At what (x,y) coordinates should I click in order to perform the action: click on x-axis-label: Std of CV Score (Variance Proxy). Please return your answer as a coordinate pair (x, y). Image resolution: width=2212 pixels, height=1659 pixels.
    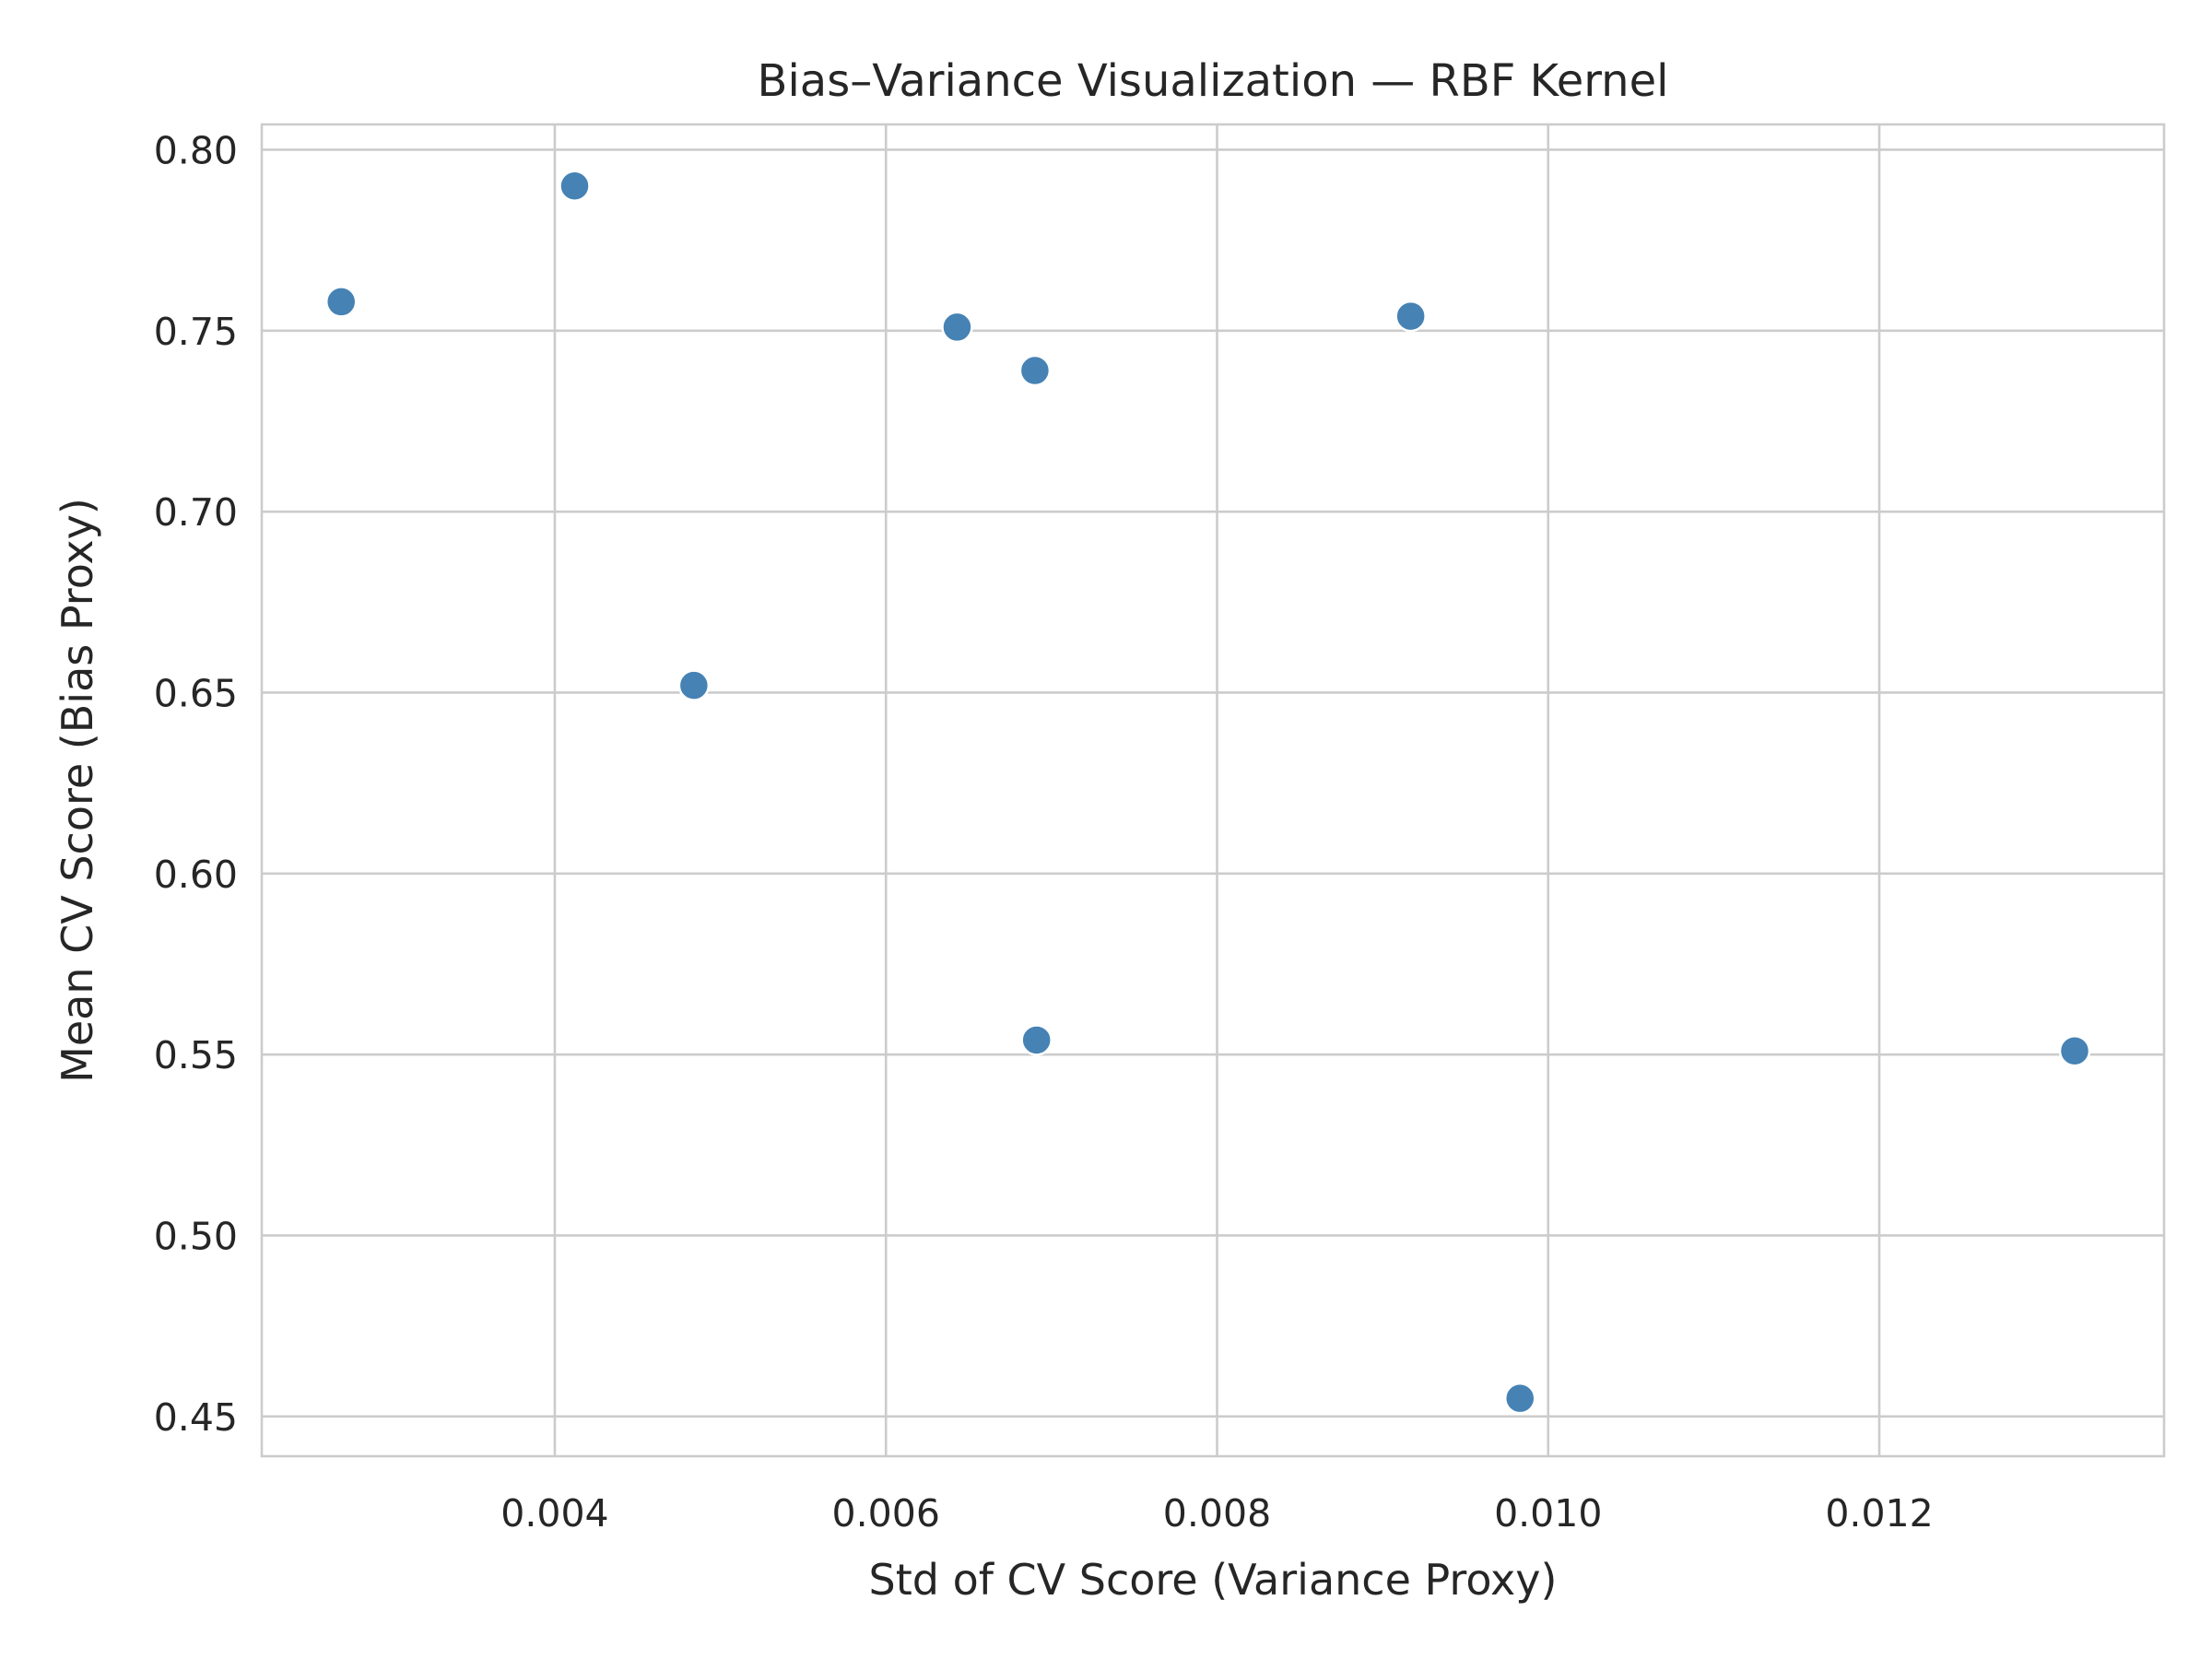
    Looking at the image, I should click on (1213, 1580).